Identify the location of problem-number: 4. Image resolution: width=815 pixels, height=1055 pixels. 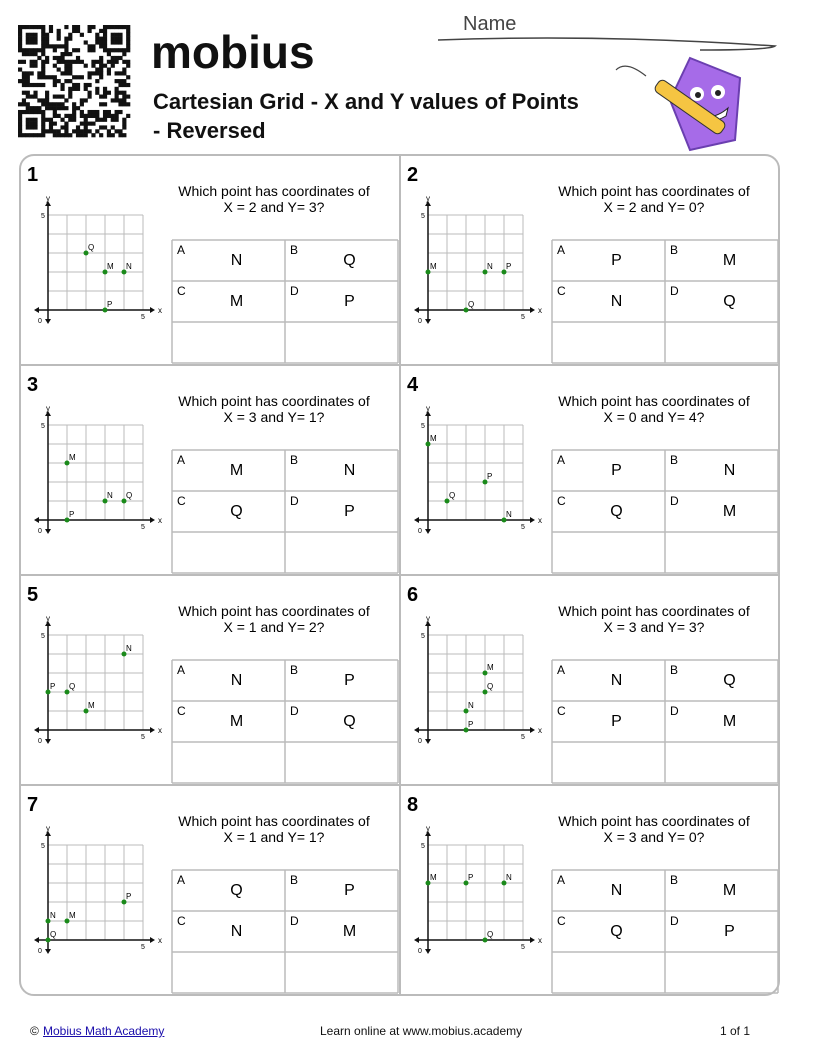
(413, 385).